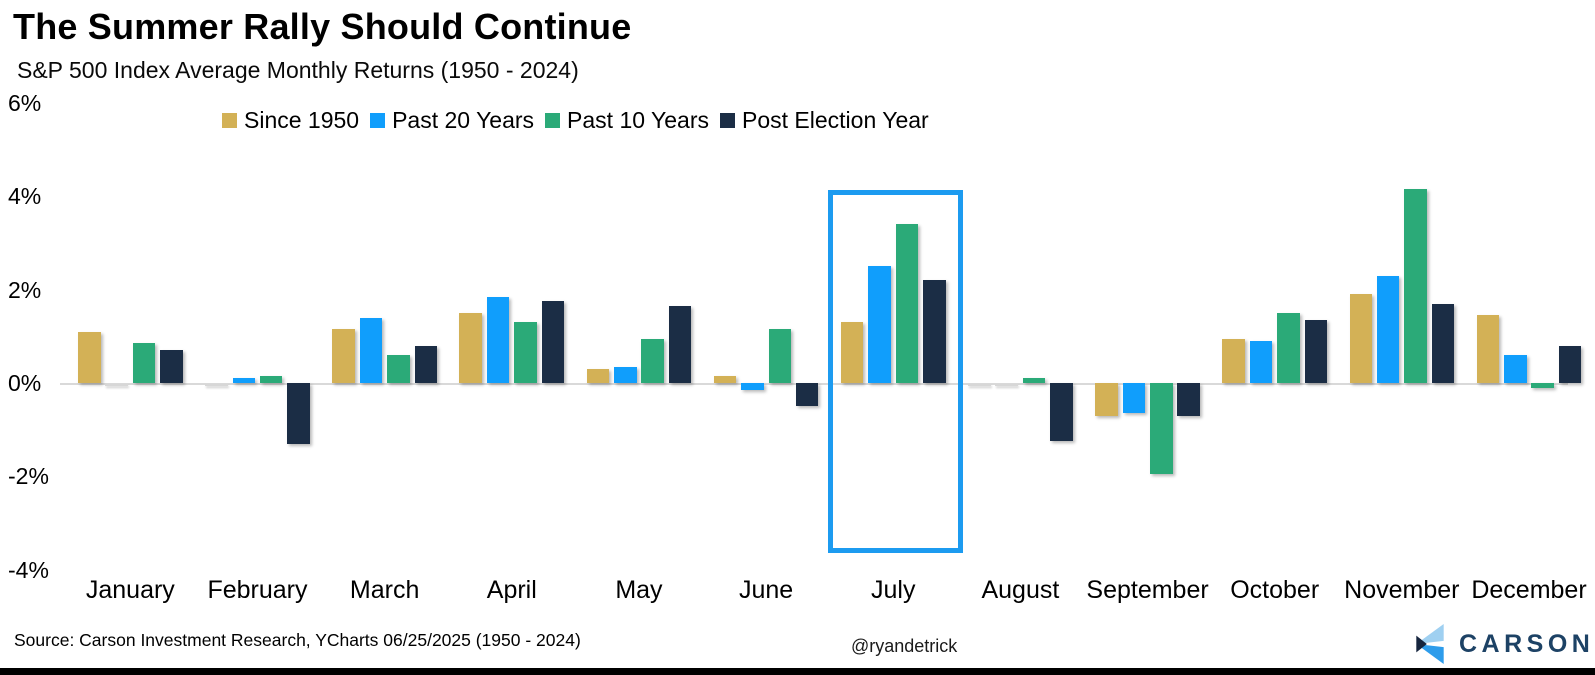 Image resolution: width=1595 pixels, height=675 pixels. I want to click on x-axis-label-june: June, so click(766, 590).